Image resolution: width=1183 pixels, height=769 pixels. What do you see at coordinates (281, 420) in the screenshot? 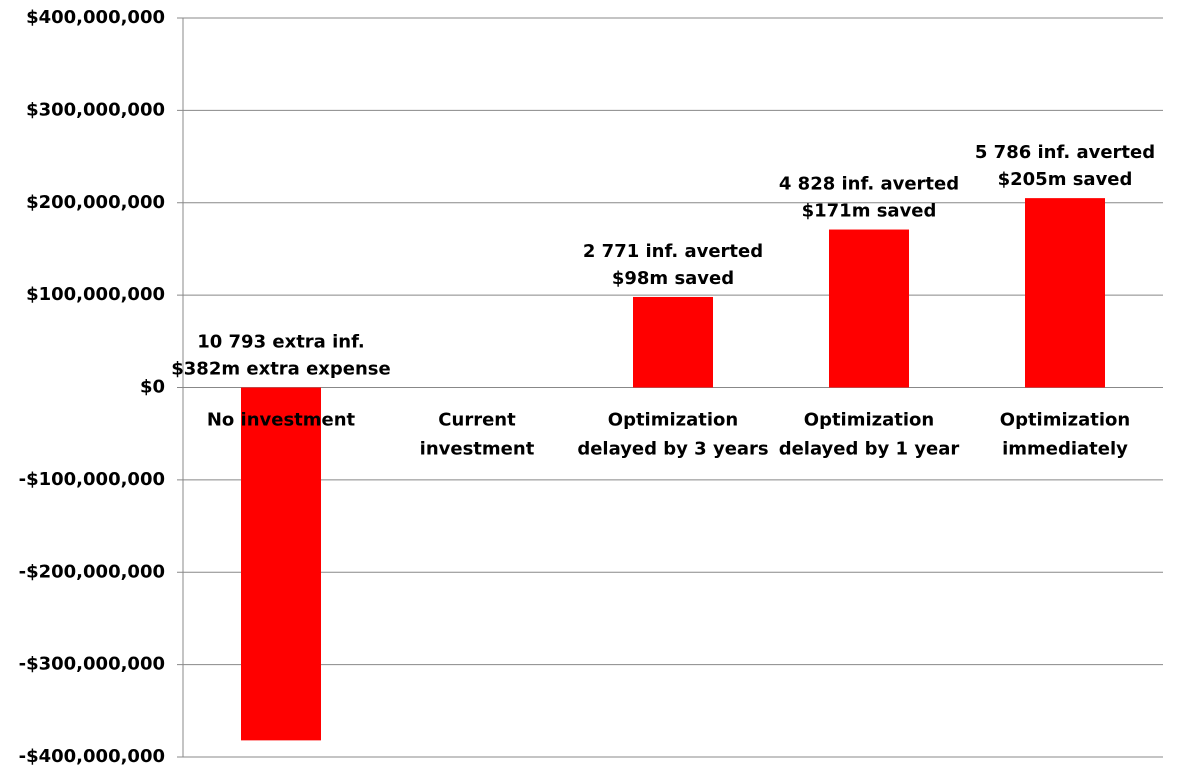
I see `x-tick-label: No investment` at bounding box center [281, 420].